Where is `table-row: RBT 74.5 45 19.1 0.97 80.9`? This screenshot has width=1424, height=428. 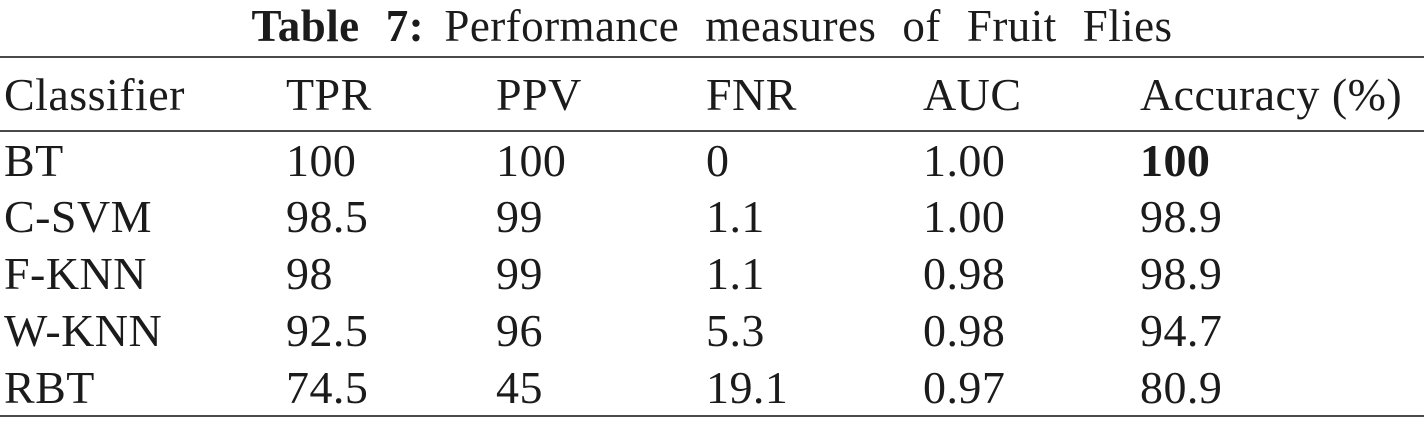
table-row: RBT 74.5 45 19.1 0.97 80.9 is located at coordinates (712, 387).